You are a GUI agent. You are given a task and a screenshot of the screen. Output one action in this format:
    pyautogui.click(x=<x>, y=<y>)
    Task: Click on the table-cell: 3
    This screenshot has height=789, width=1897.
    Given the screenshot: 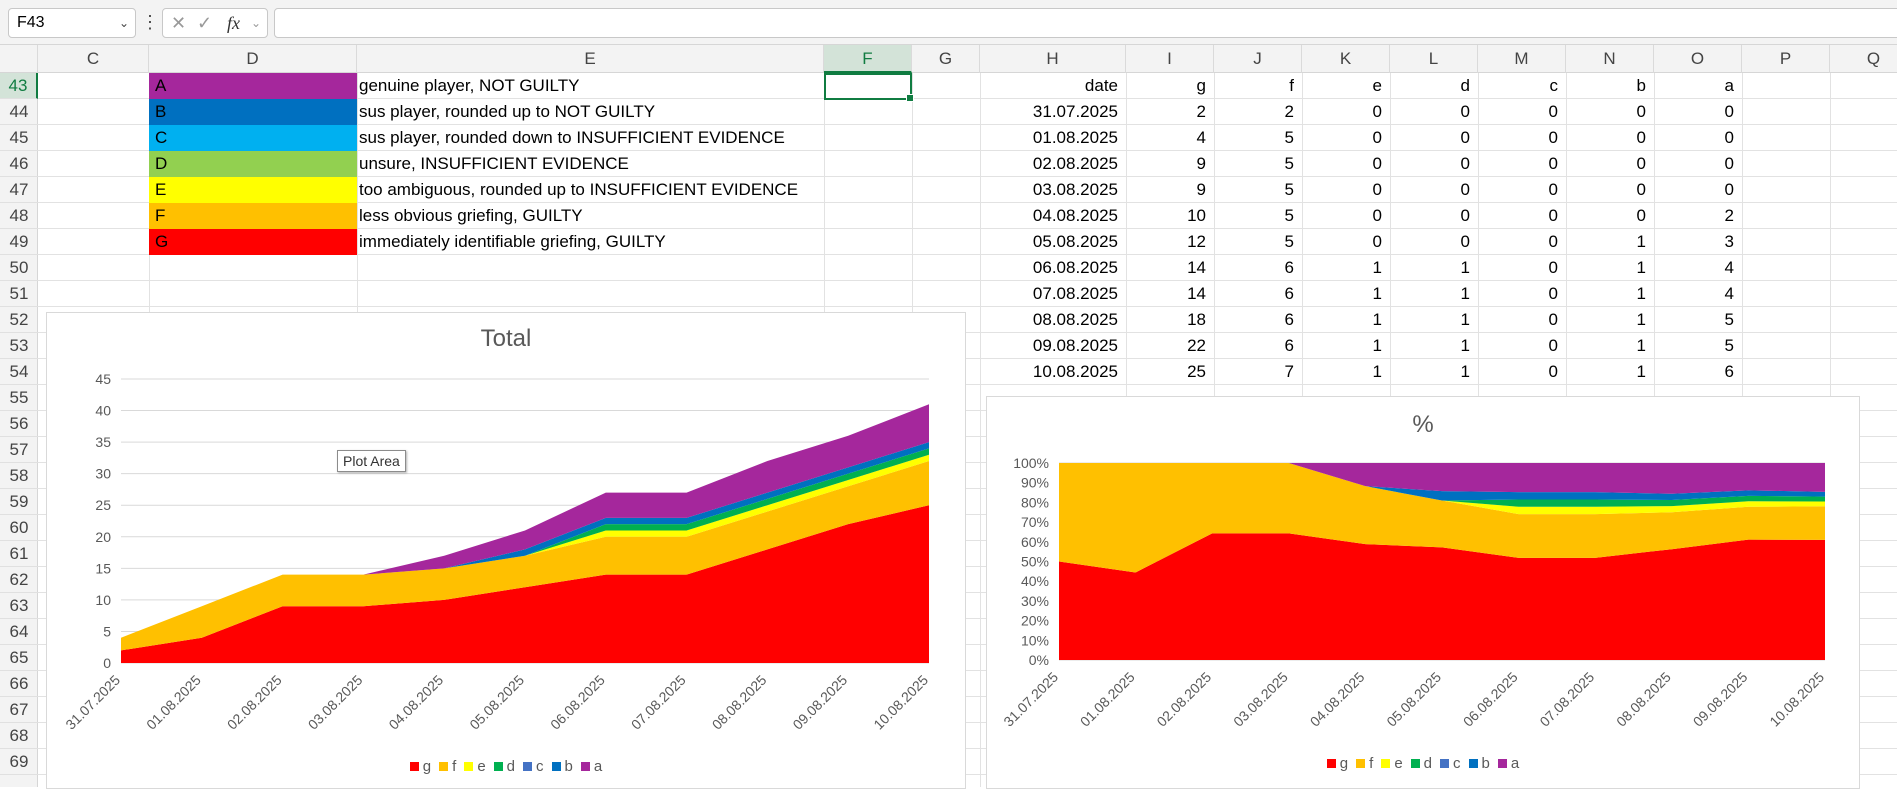 What is the action you would take?
    pyautogui.click(x=1729, y=241)
    